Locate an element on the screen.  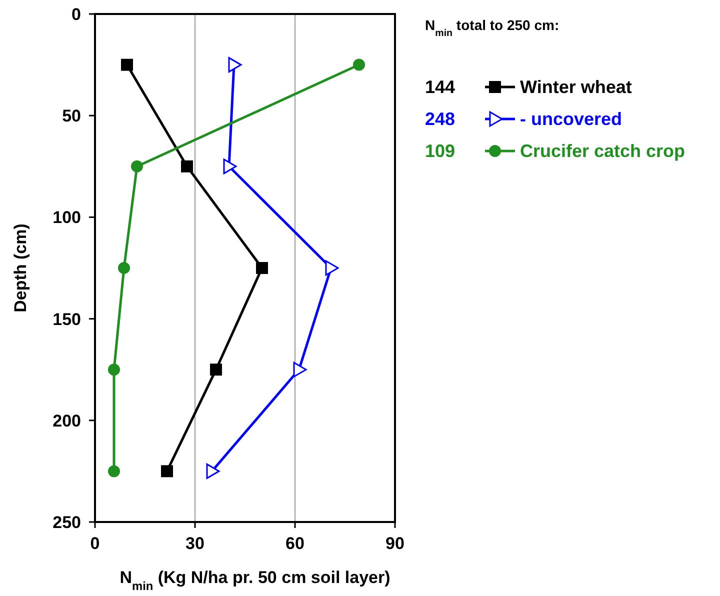
y-tick-label: 50 is located at coordinates (71, 116).